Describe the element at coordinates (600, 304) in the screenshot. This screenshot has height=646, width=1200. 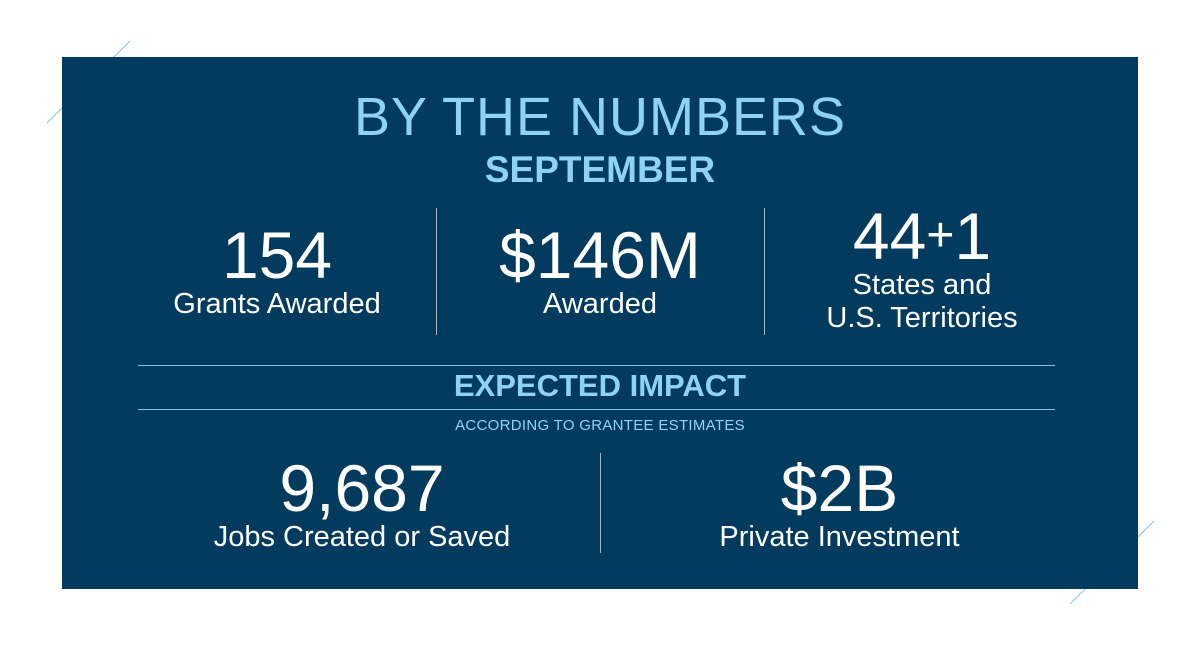
I see `stat-awarded-label: Awarded` at that location.